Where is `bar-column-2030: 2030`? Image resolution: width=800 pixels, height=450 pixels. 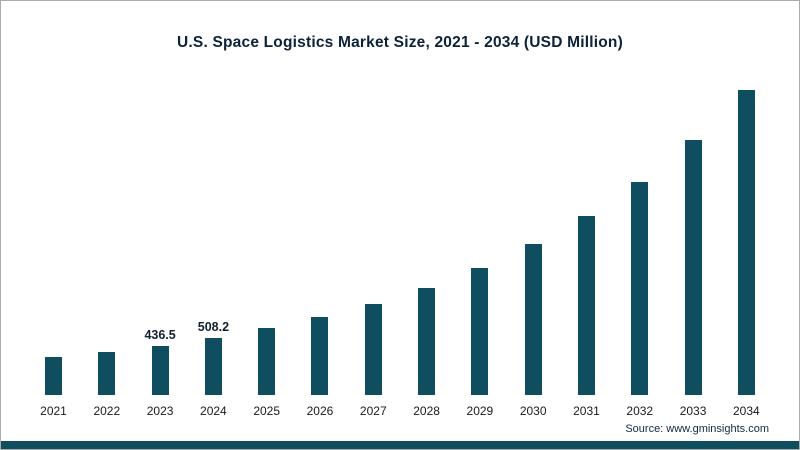 bar-column-2030: 2030 is located at coordinates (533, 331).